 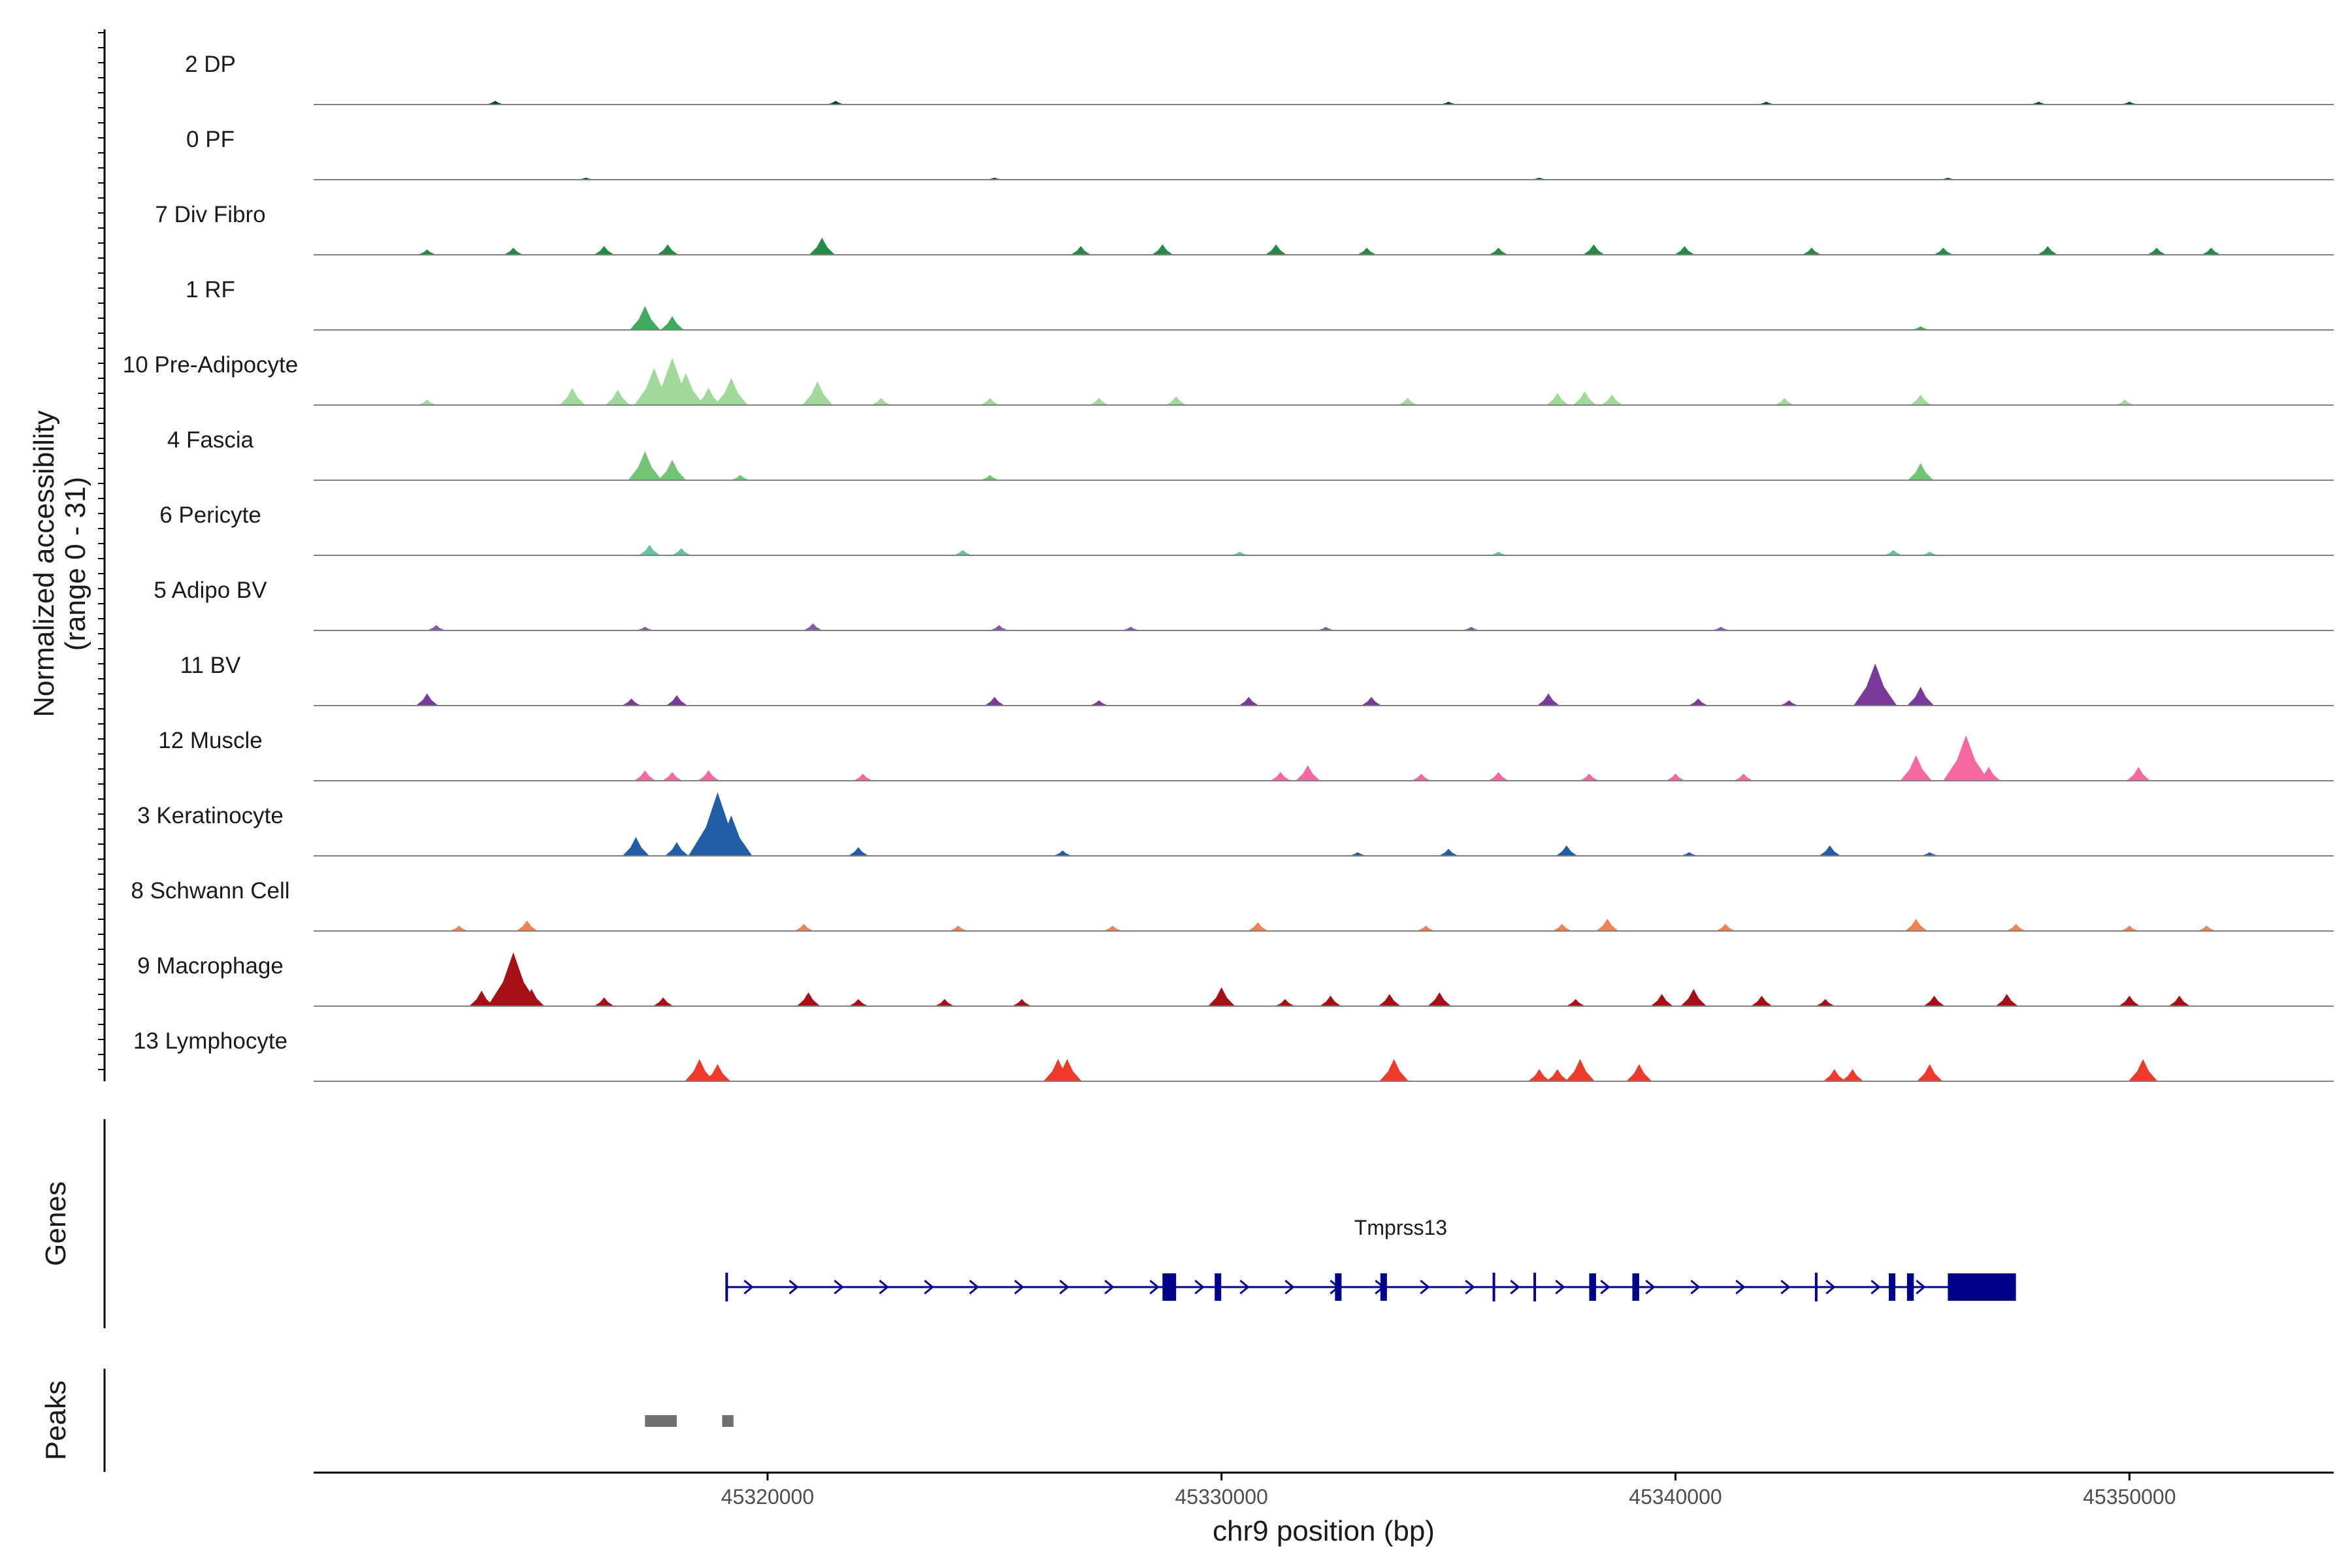 I want to click on genes-panel-title: Genes, so click(x=56, y=1223).